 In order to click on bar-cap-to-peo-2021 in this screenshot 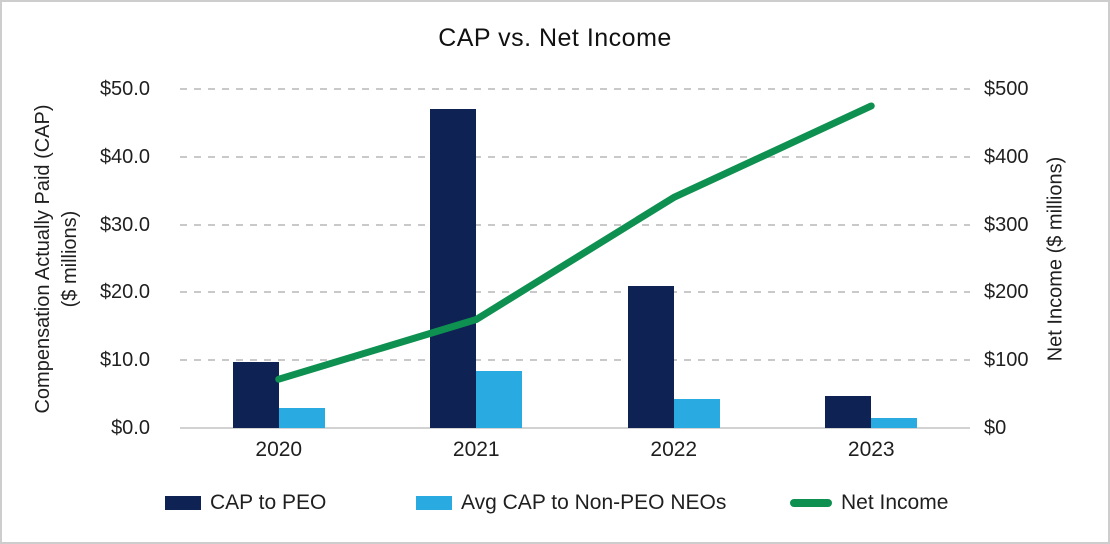, I will do `click(453, 268)`.